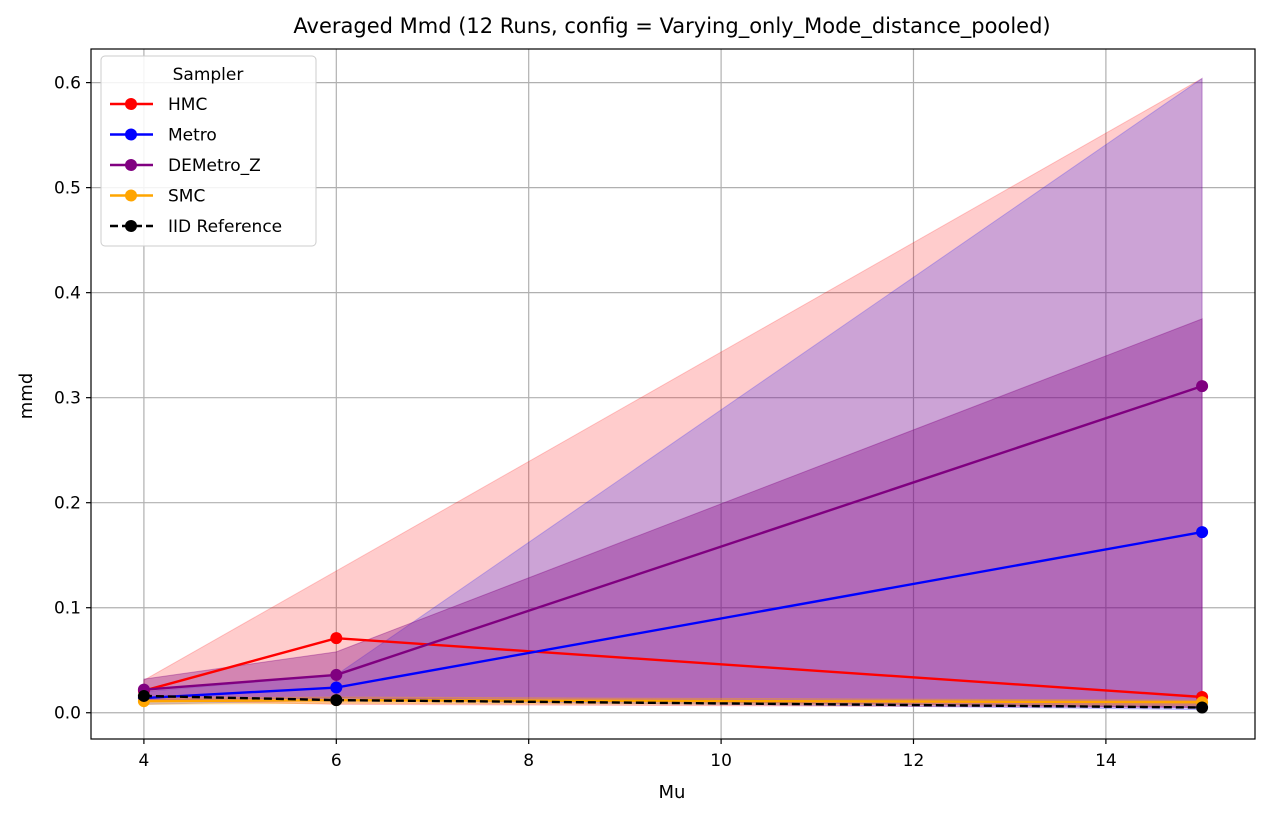 This screenshot has height=817, width=1268. I want to click on x-tick-label: 14, so click(1106, 761).